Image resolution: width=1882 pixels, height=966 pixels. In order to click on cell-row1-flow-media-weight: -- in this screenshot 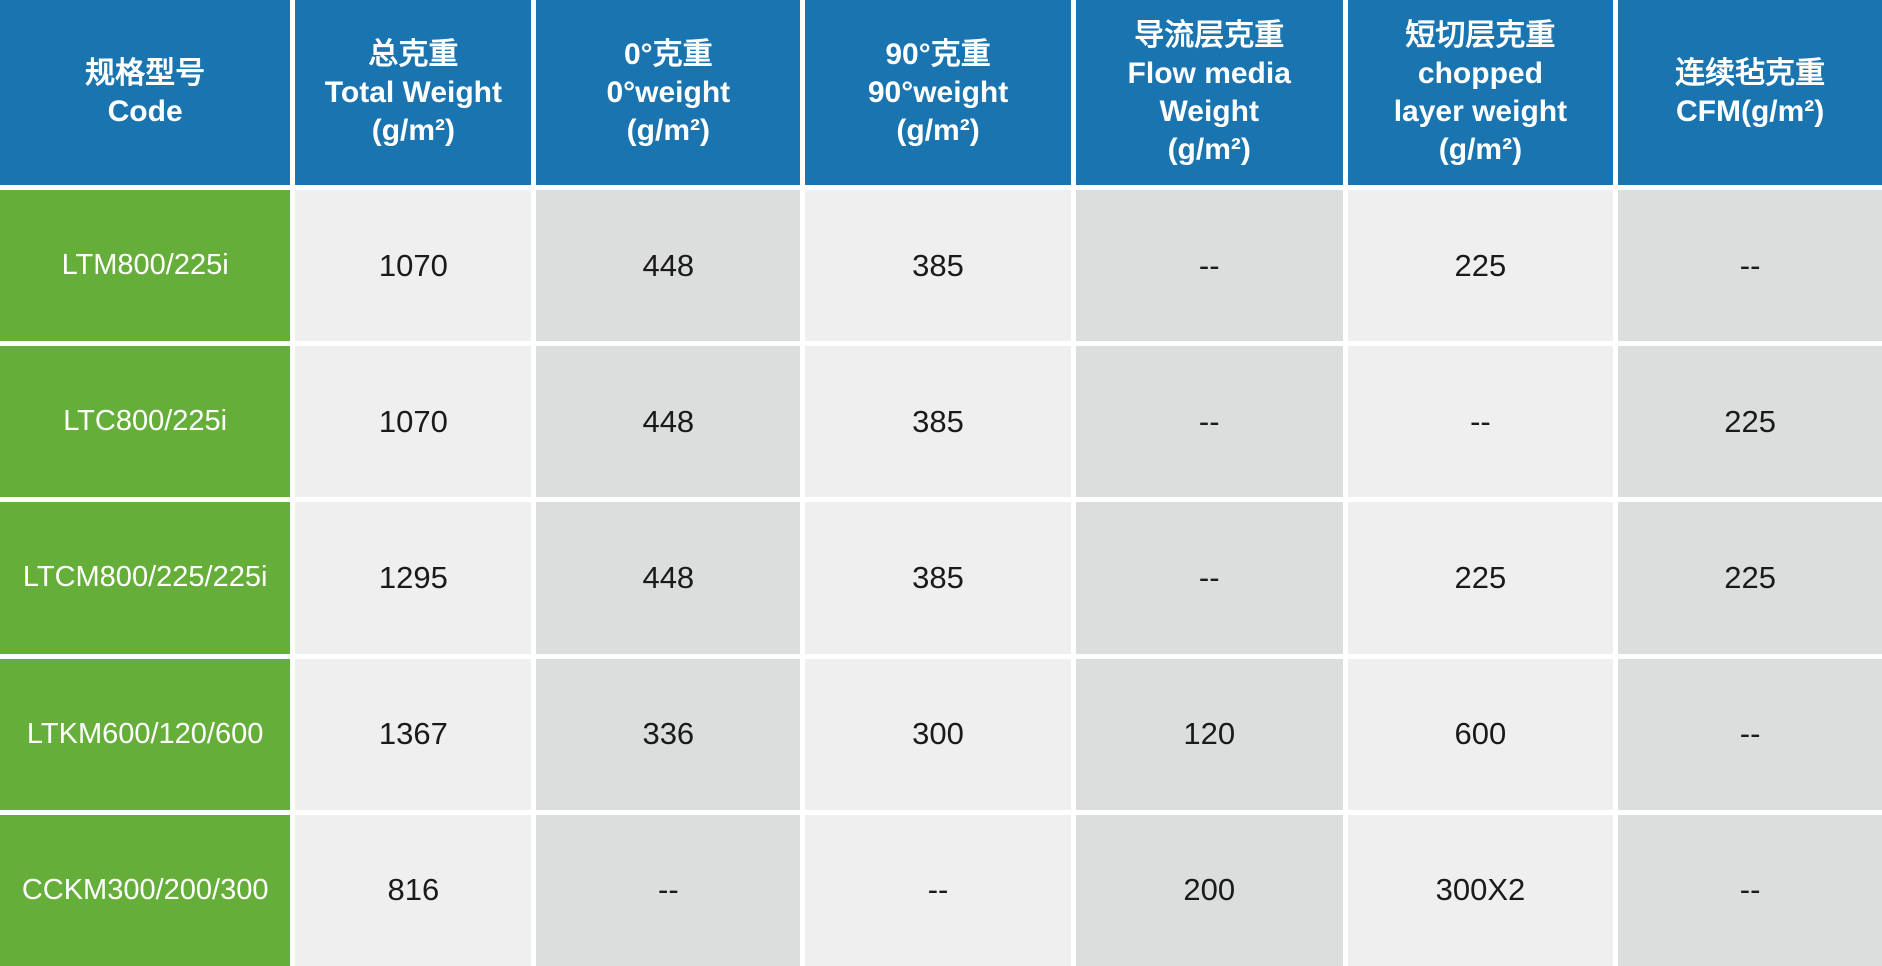, I will do `click(1209, 266)`.